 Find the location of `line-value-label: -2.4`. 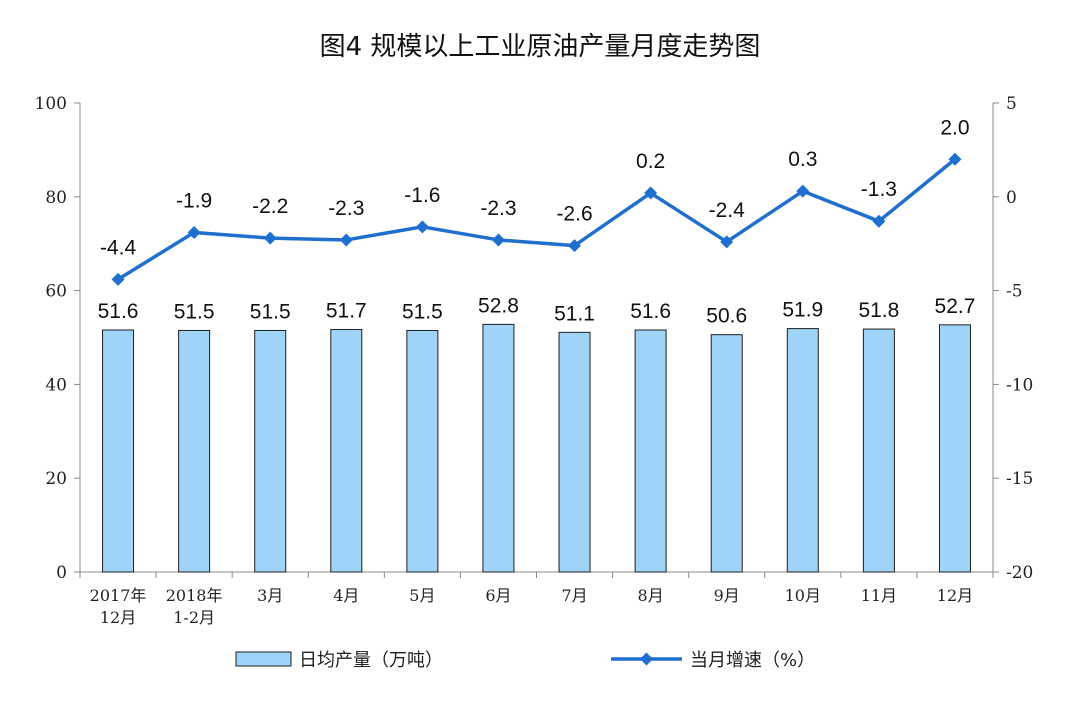

line-value-label: -2.4 is located at coordinates (727, 210).